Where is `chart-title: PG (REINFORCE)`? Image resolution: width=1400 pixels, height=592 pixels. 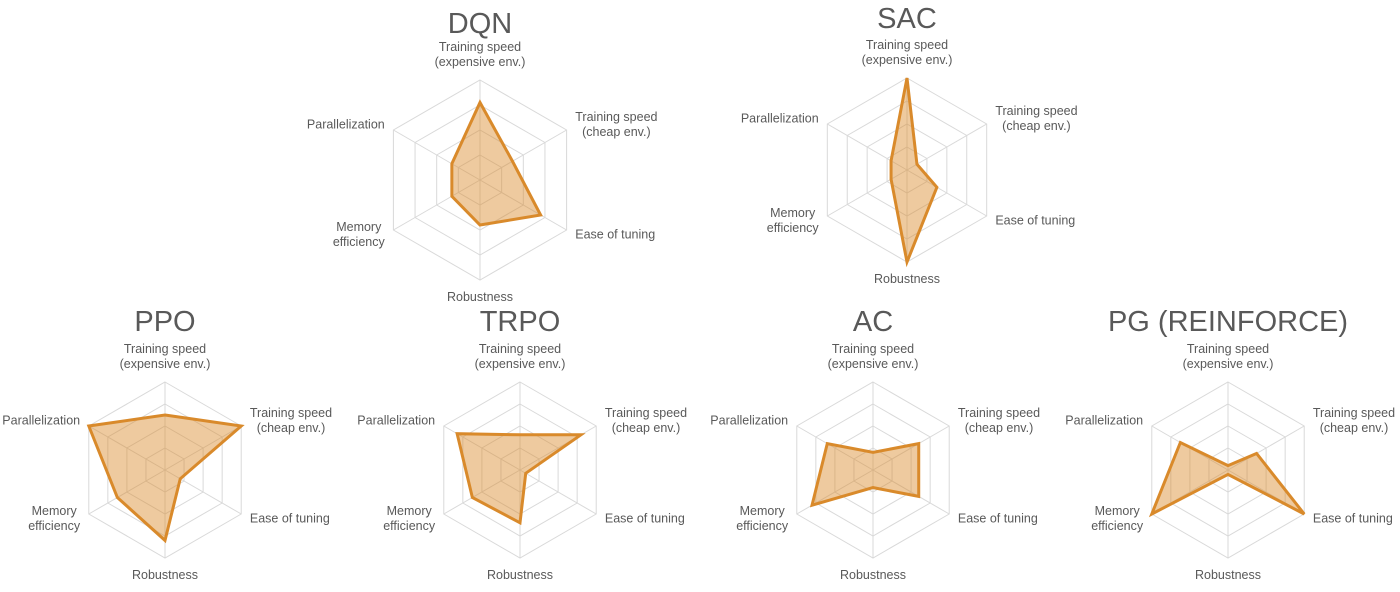
chart-title: PG (REINFORCE) is located at coordinates (1228, 322).